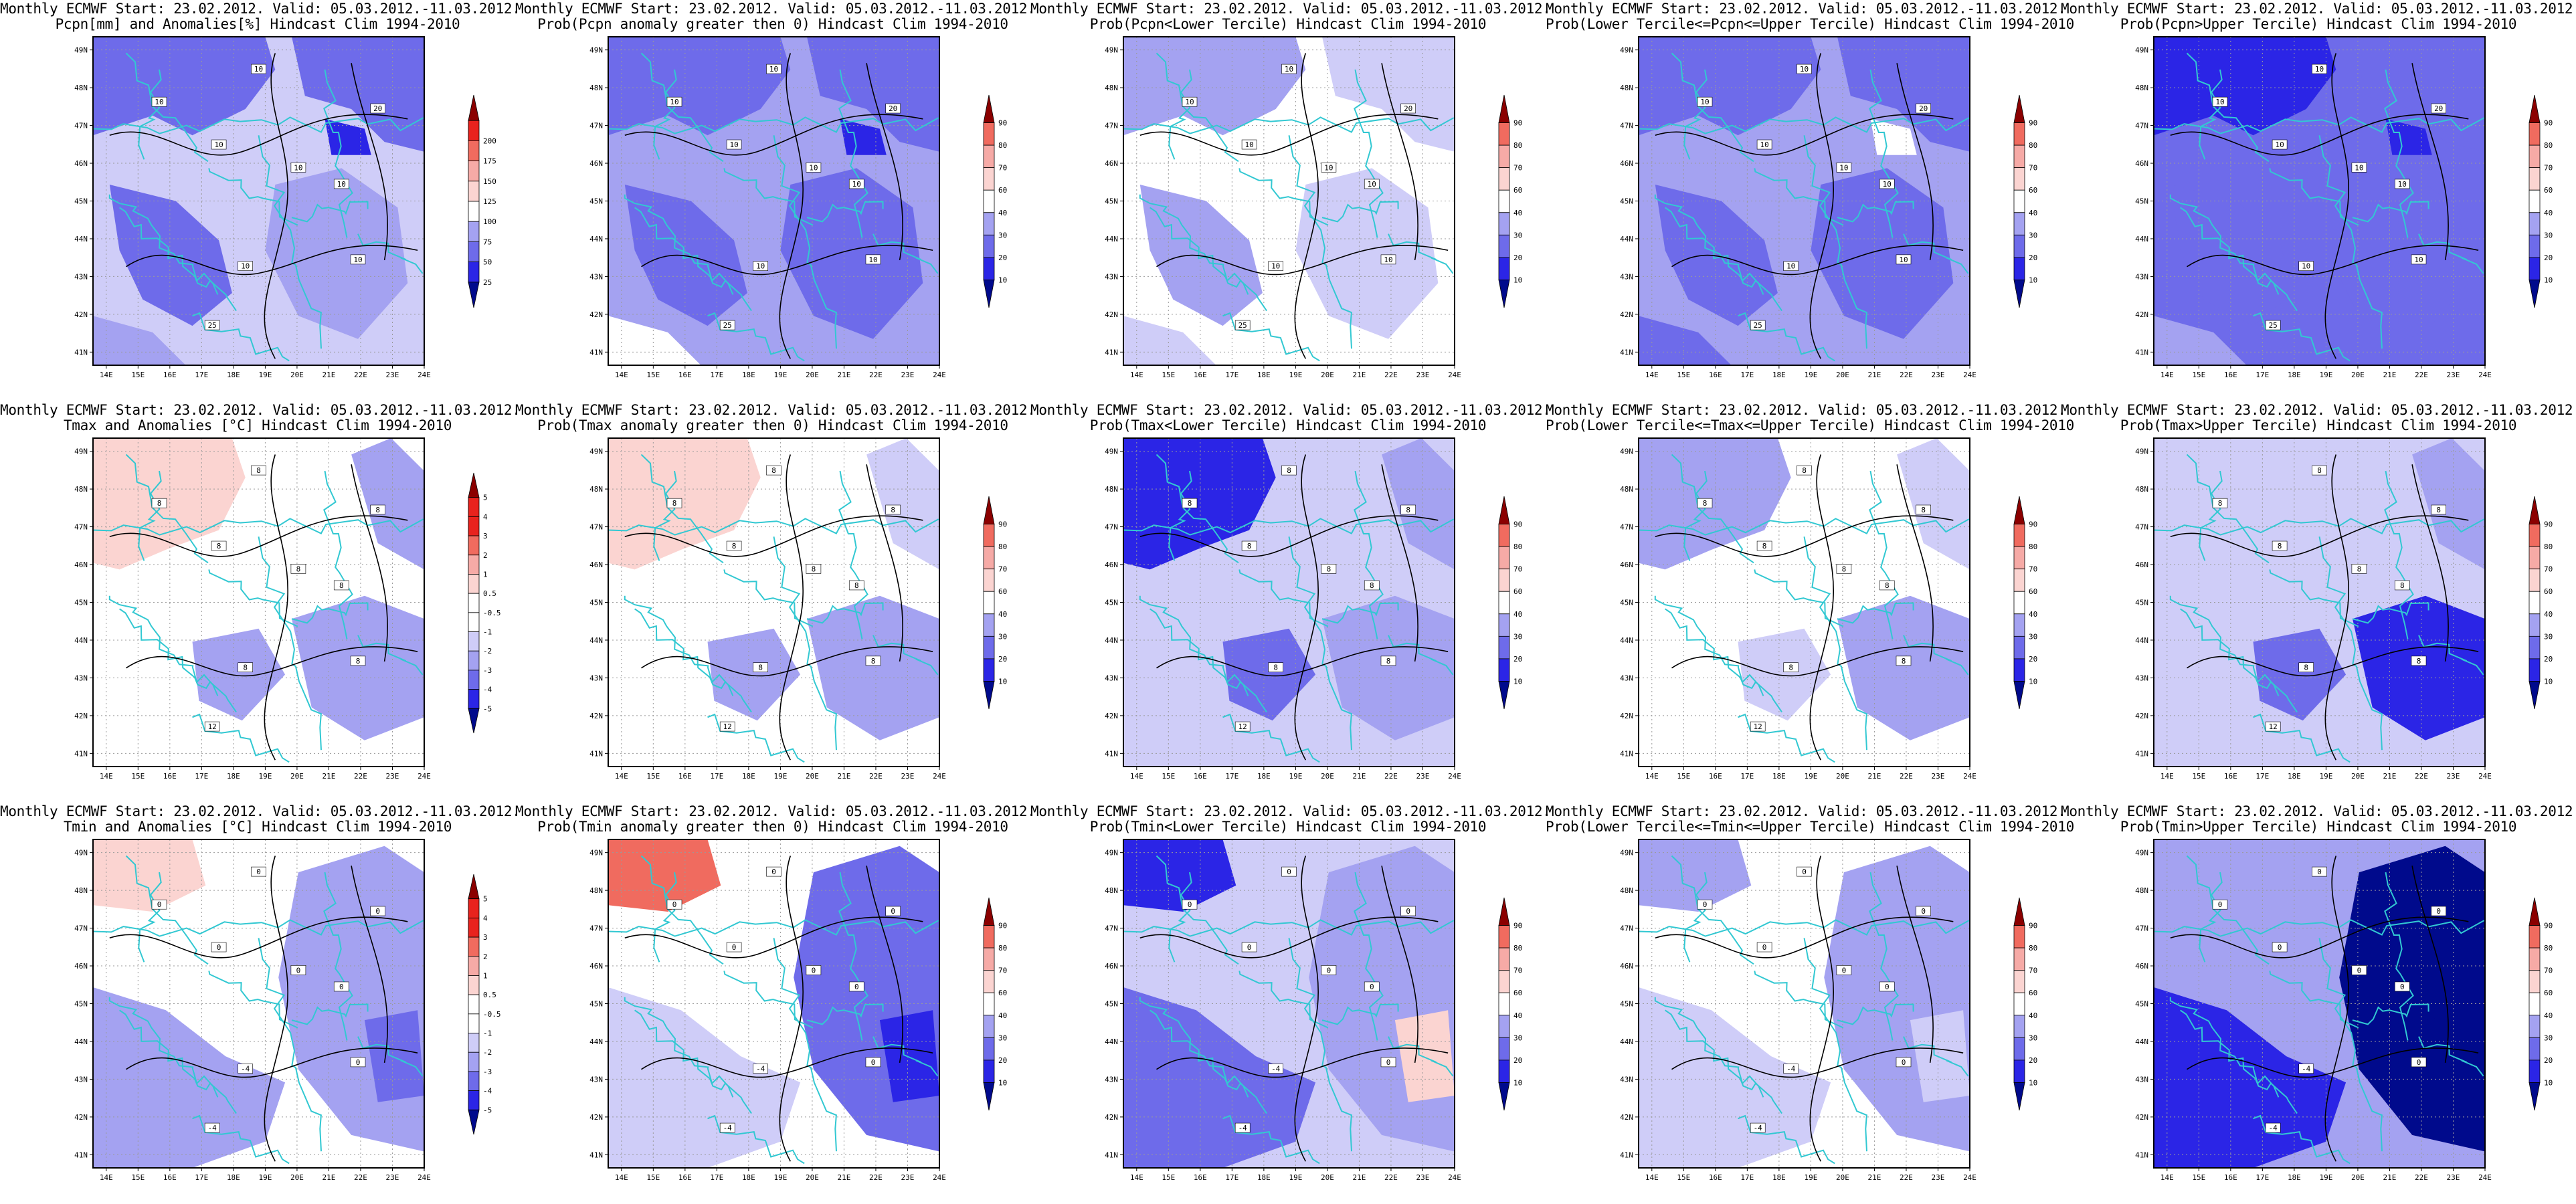 The height and width of the screenshot is (1204, 2576). Describe the element at coordinates (596, 1079) in the screenshot. I see `lat-tick-label: 43N` at that location.